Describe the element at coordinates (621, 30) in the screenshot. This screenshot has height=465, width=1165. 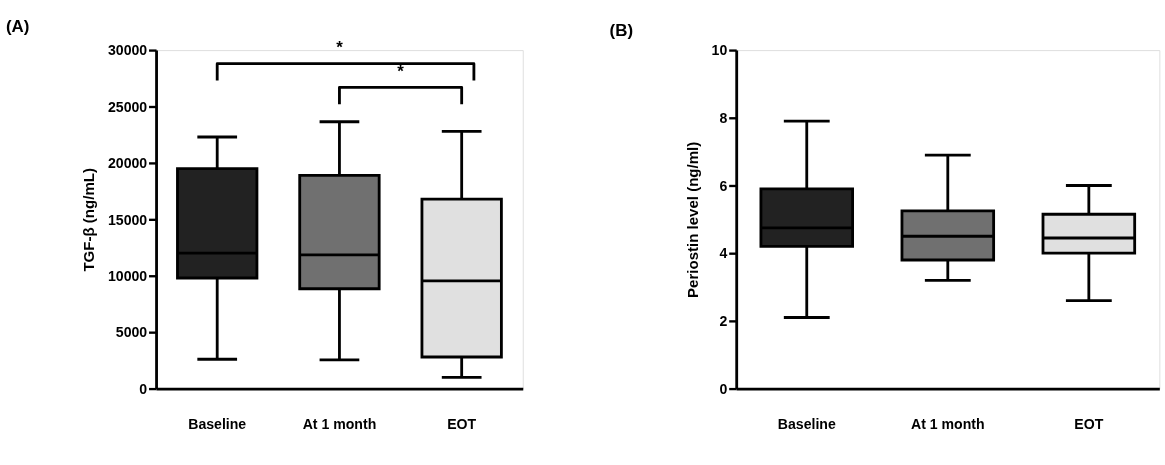
I see `chart-title: (B)` at that location.